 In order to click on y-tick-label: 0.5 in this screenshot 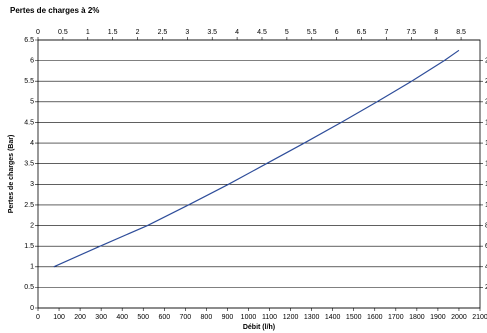, I will do `click(29, 287)`.